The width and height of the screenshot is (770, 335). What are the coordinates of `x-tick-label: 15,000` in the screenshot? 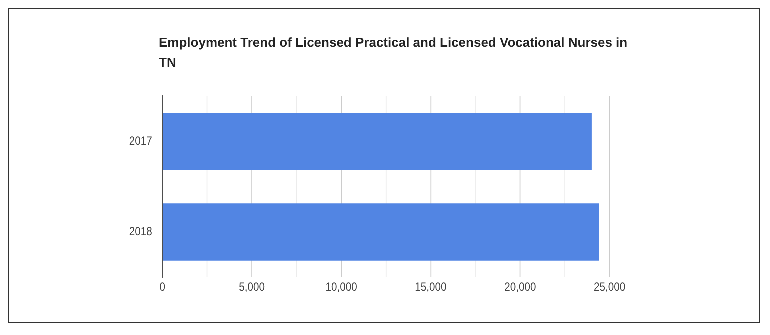 It's located at (431, 287).